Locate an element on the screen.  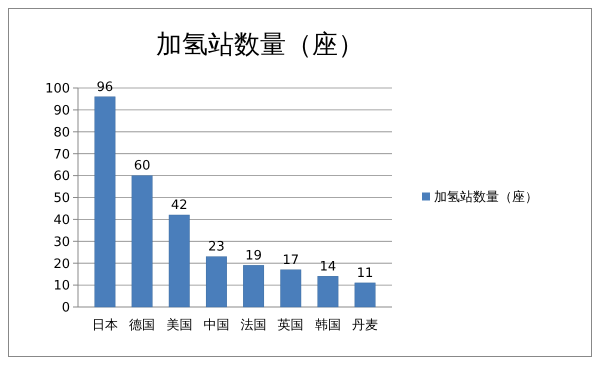
y-tick-label: 50 is located at coordinates (61, 198).